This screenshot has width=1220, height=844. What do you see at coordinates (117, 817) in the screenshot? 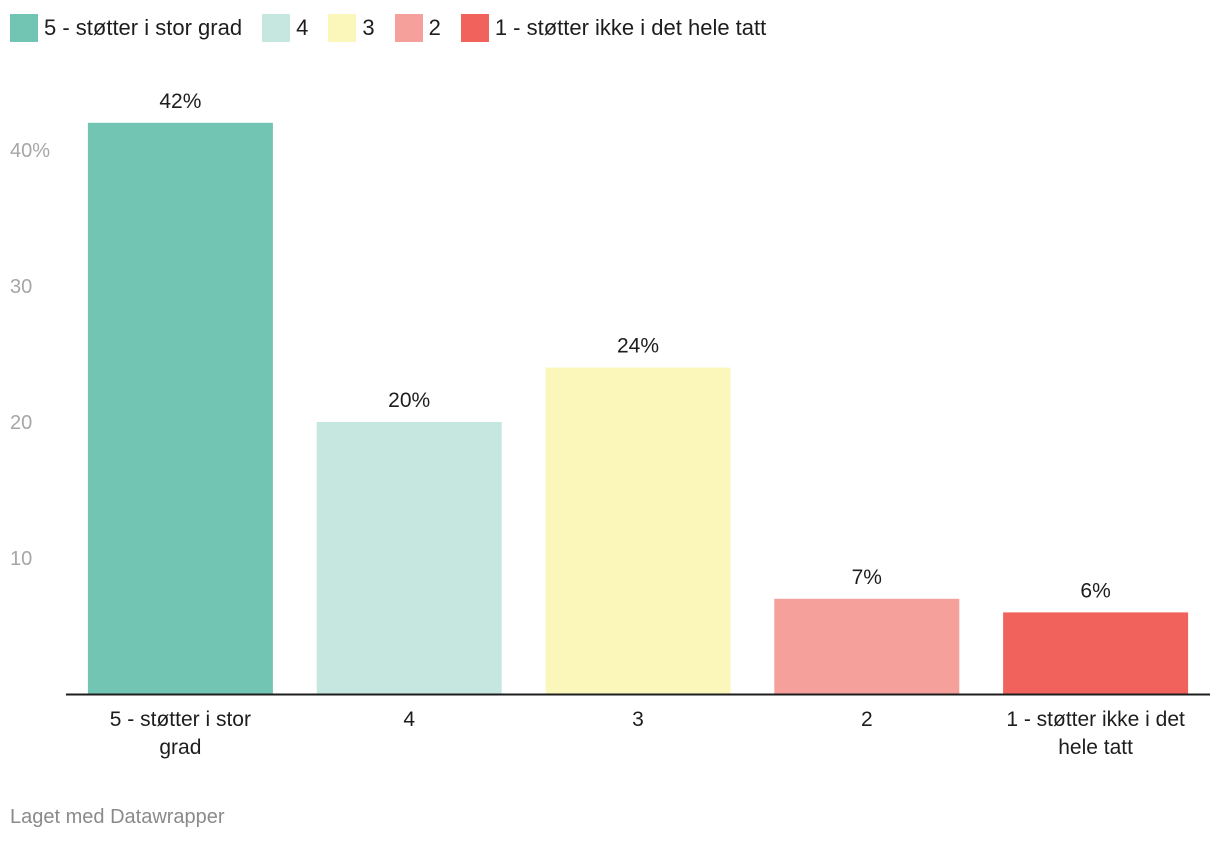
I see `footer-credit: Laget med Datawrapper` at bounding box center [117, 817].